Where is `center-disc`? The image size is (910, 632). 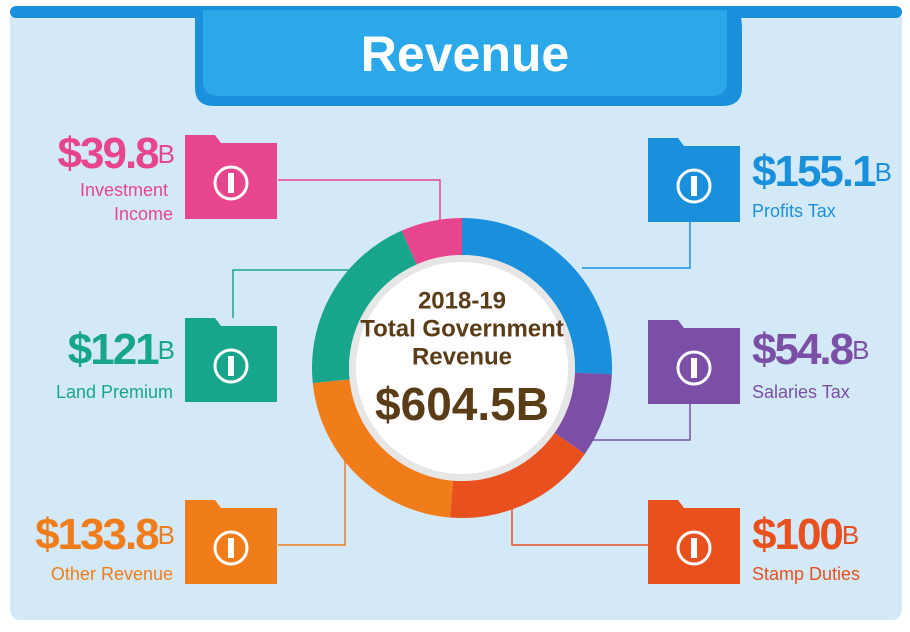
center-disc is located at coordinates (462, 368).